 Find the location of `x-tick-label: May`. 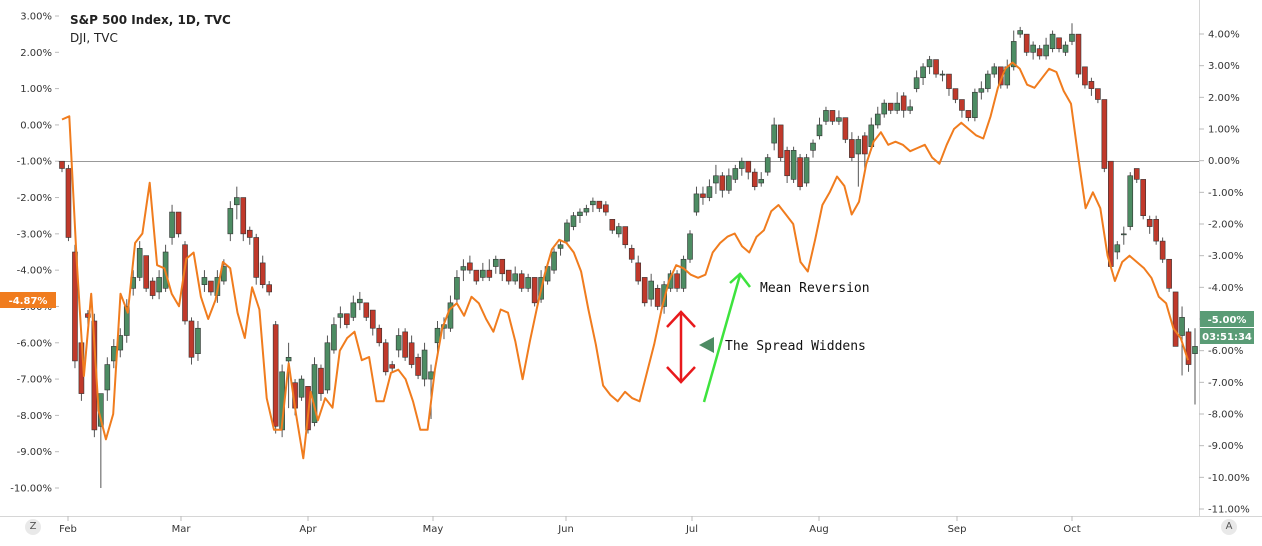

x-tick-label: May is located at coordinates (433, 529).